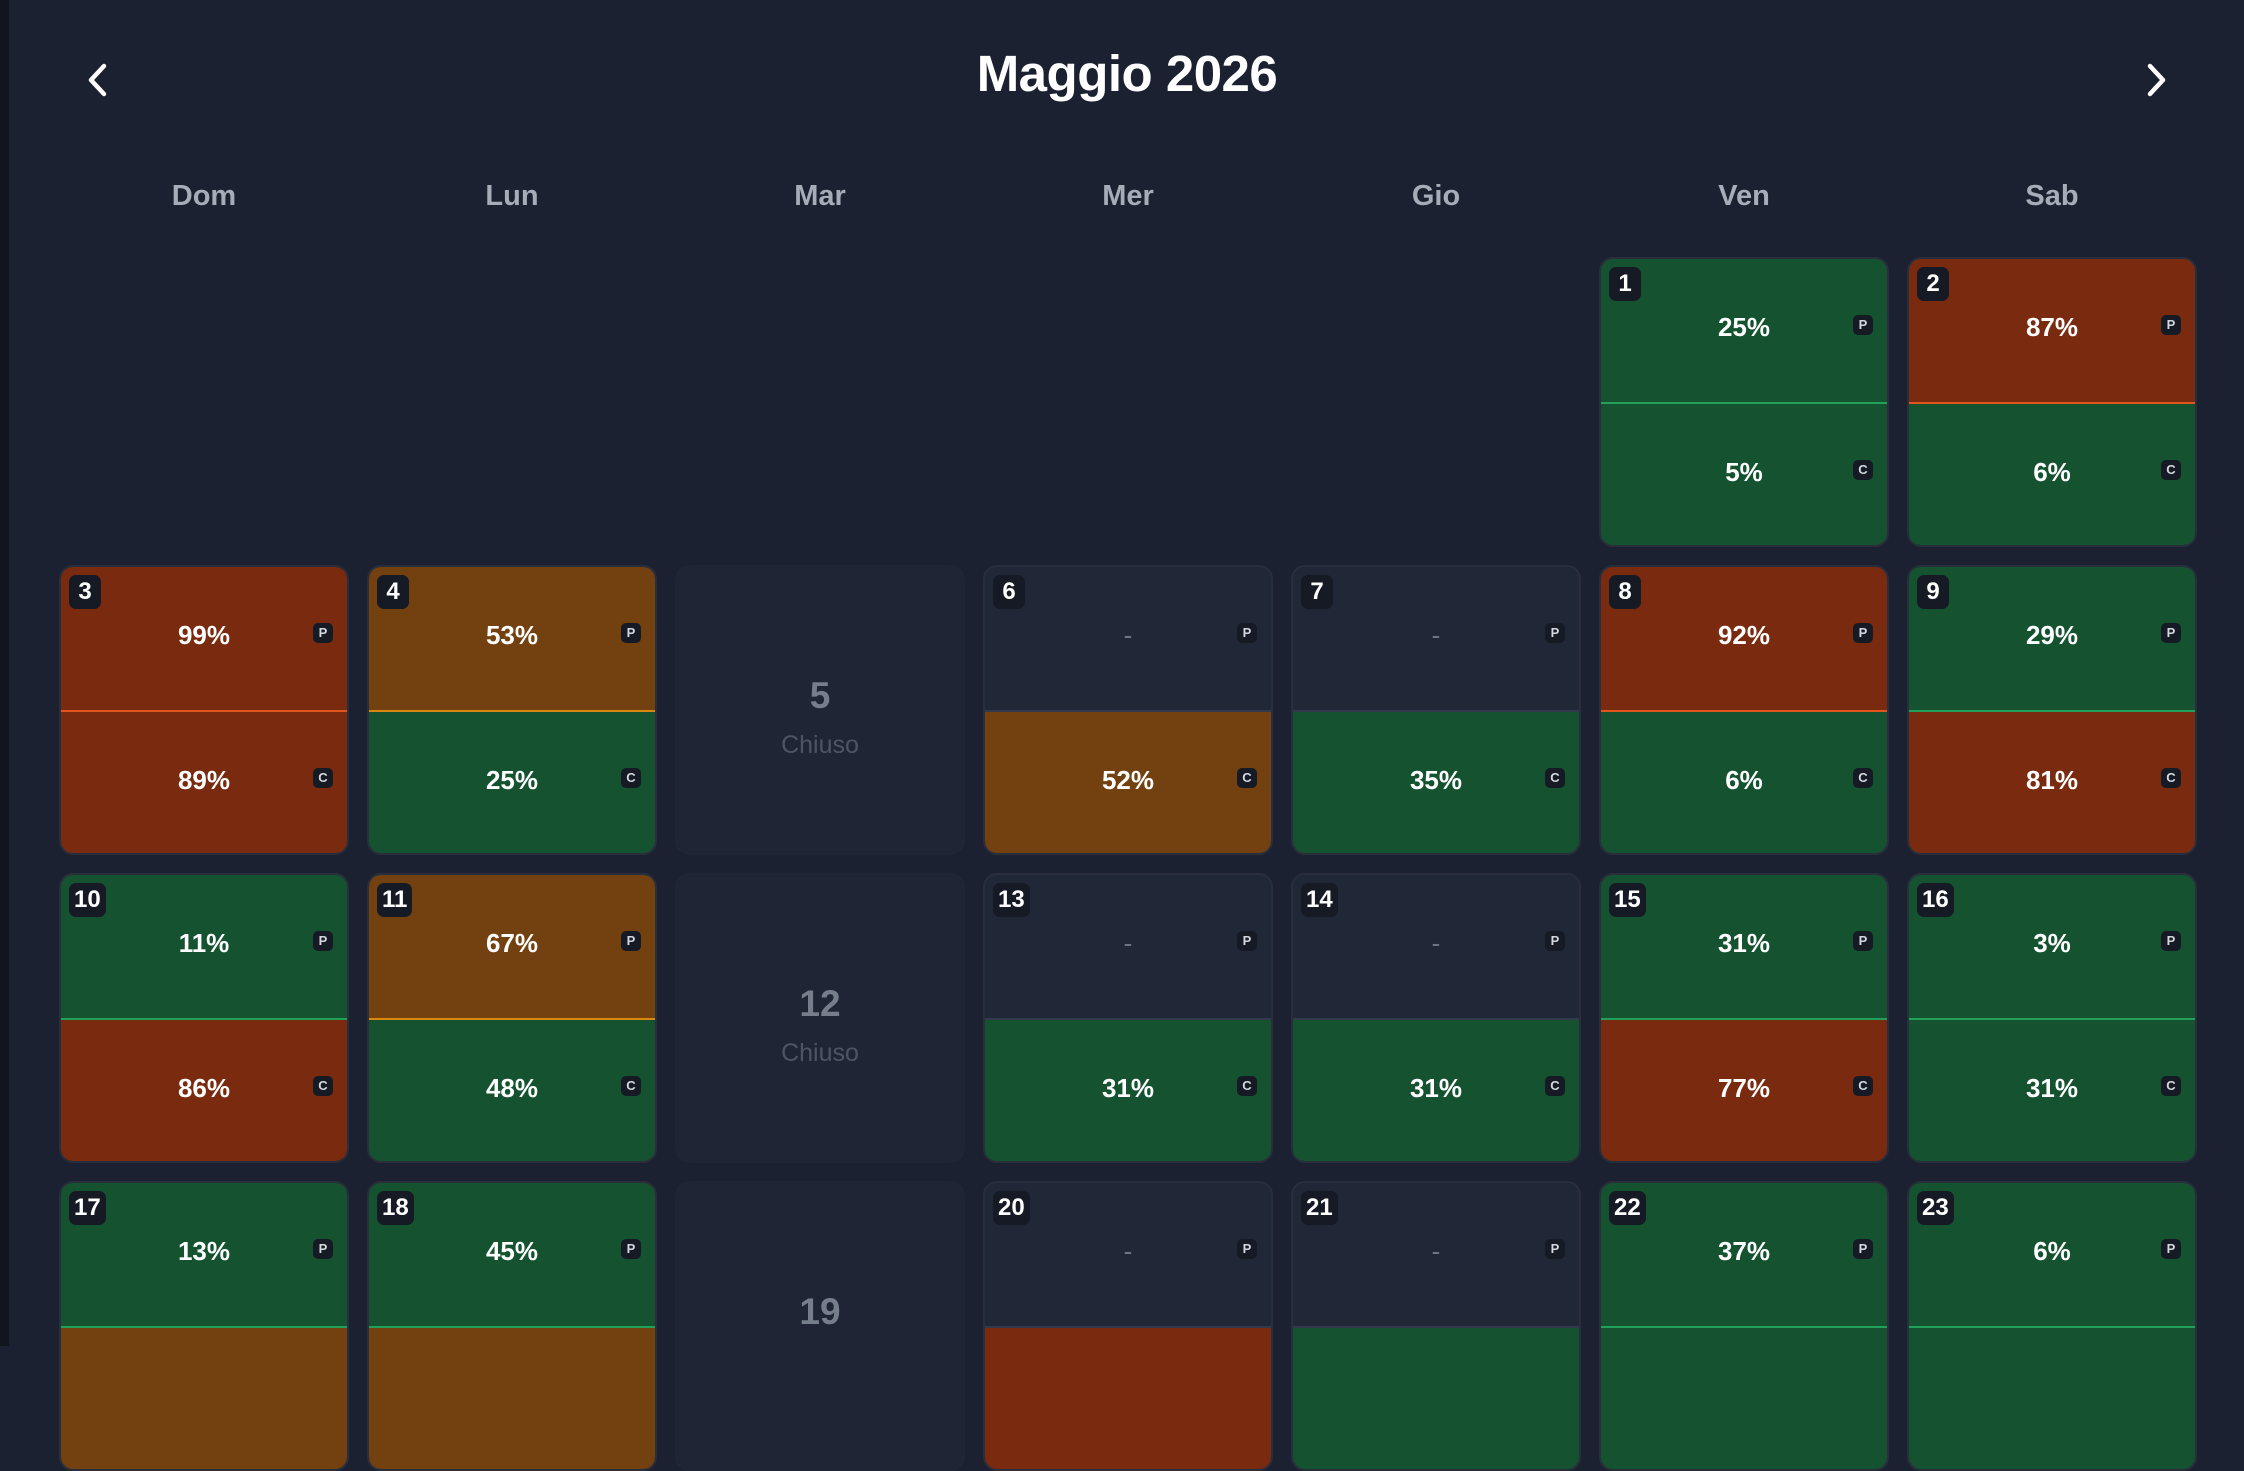 This screenshot has width=2244, height=1471. I want to click on c-value: 77%, so click(1744, 1088).